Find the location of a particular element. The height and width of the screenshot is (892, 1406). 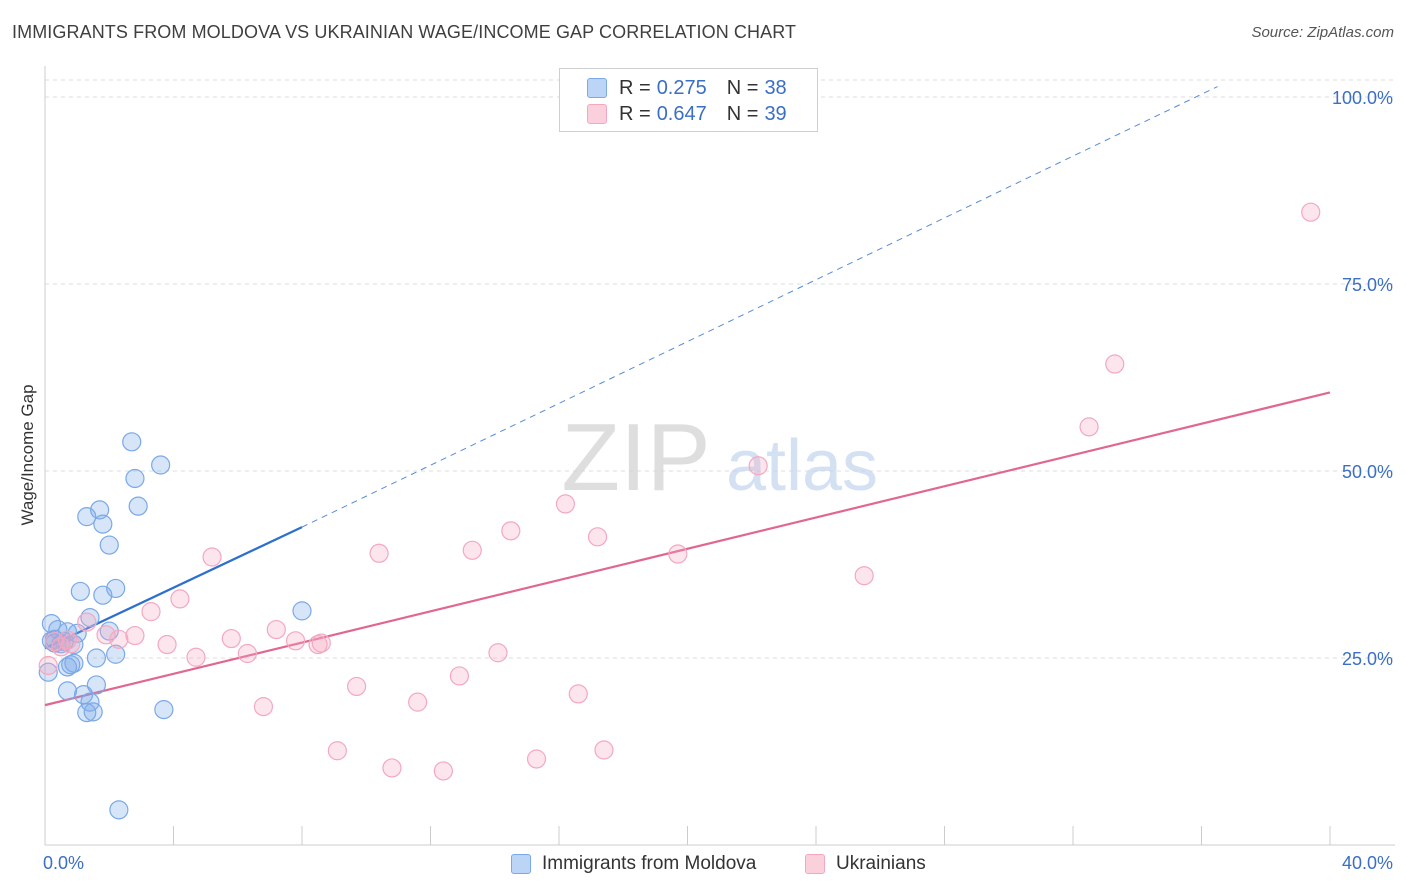

x-tick-label: 40.0% is located at coordinates (1367, 863).